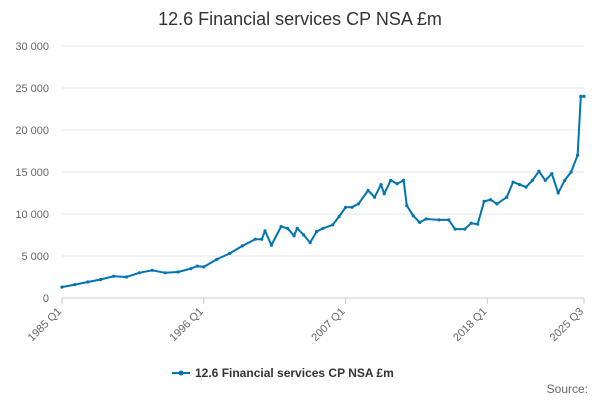 The image size is (600, 400). What do you see at coordinates (45, 325) in the screenshot?
I see `x-tick-label: 1985 Q1` at bounding box center [45, 325].